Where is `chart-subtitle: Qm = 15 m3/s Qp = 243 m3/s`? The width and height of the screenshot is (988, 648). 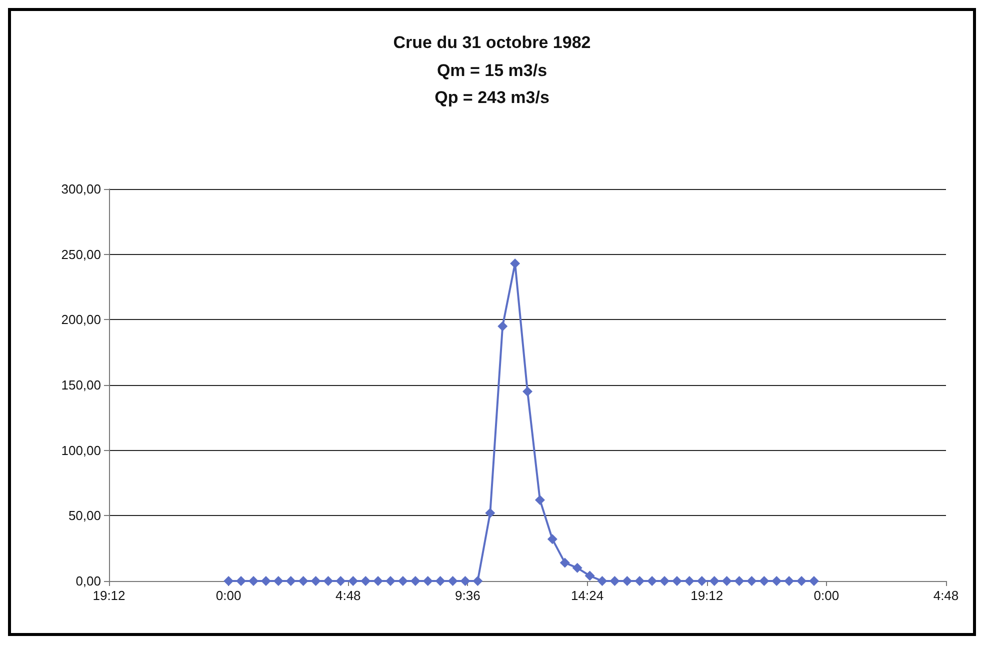 chart-subtitle: Qm = 15 m3/s Qp = 243 m3/s is located at coordinates (492, 84).